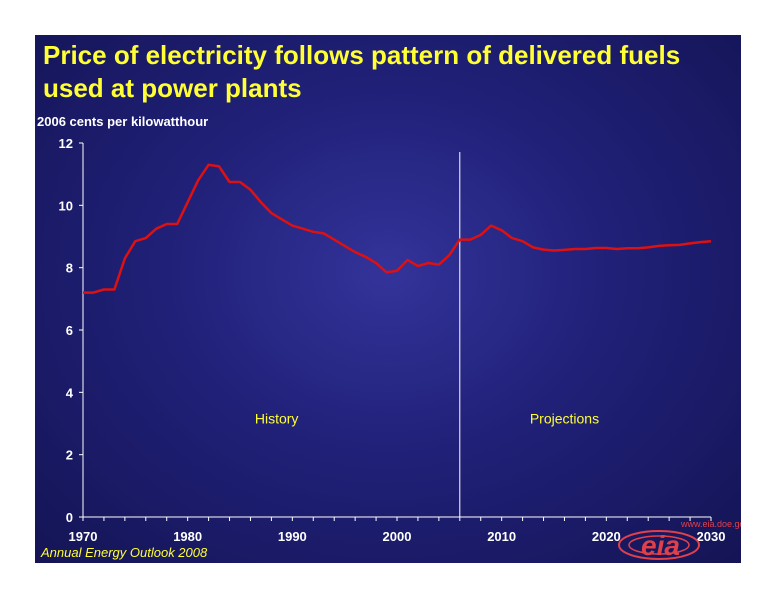 The height and width of the screenshot is (600, 776). What do you see at coordinates (69, 517) in the screenshot?
I see `y-tick-label: 0` at bounding box center [69, 517].